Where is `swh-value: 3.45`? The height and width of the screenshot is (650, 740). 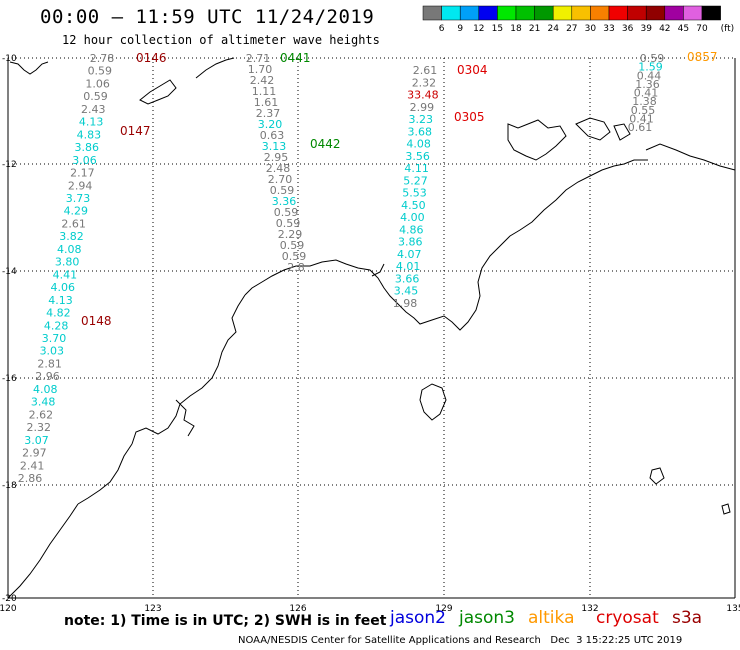 swh-value: 3.45 is located at coordinates (406, 291).